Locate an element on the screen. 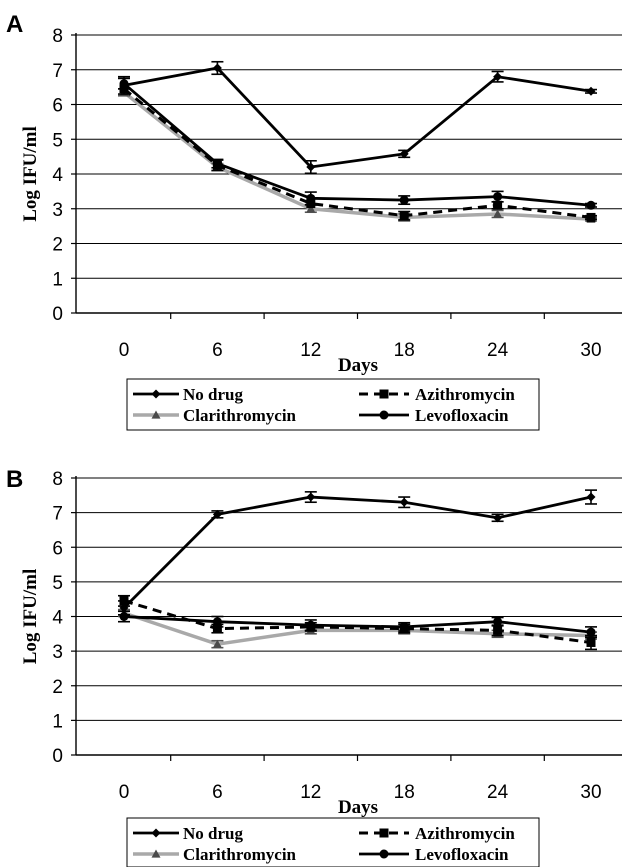 This screenshot has width=634, height=867. y-tick-label: 4 is located at coordinates (57, 175).